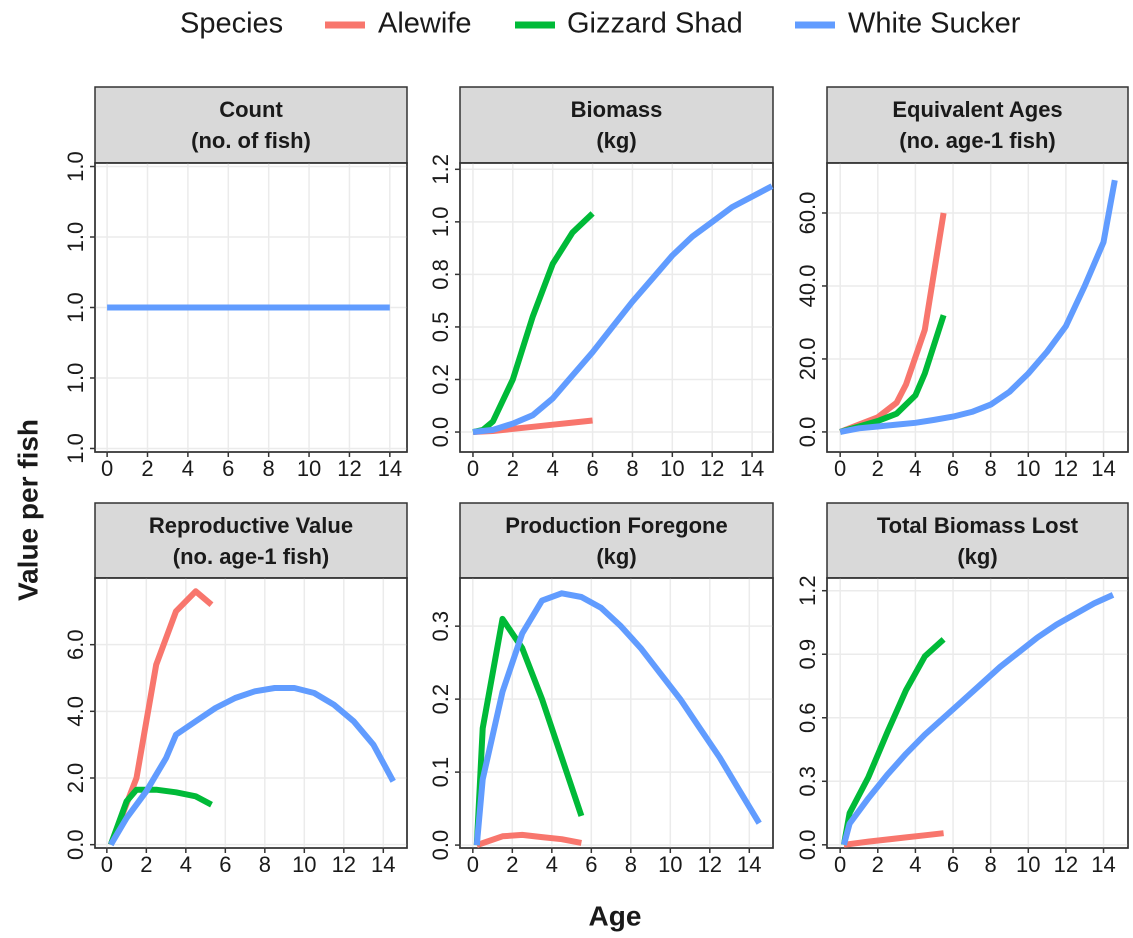 The width and height of the screenshot is (1133, 938). What do you see at coordinates (251, 140) in the screenshot?
I see `panel-subtitle: (no. of fish)` at bounding box center [251, 140].